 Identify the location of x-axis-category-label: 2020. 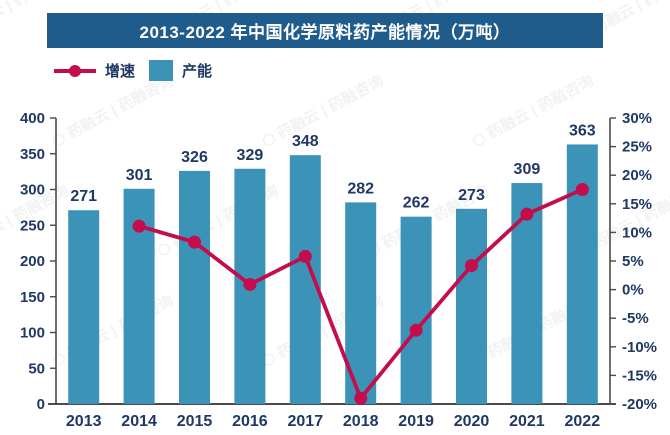
(472, 421).